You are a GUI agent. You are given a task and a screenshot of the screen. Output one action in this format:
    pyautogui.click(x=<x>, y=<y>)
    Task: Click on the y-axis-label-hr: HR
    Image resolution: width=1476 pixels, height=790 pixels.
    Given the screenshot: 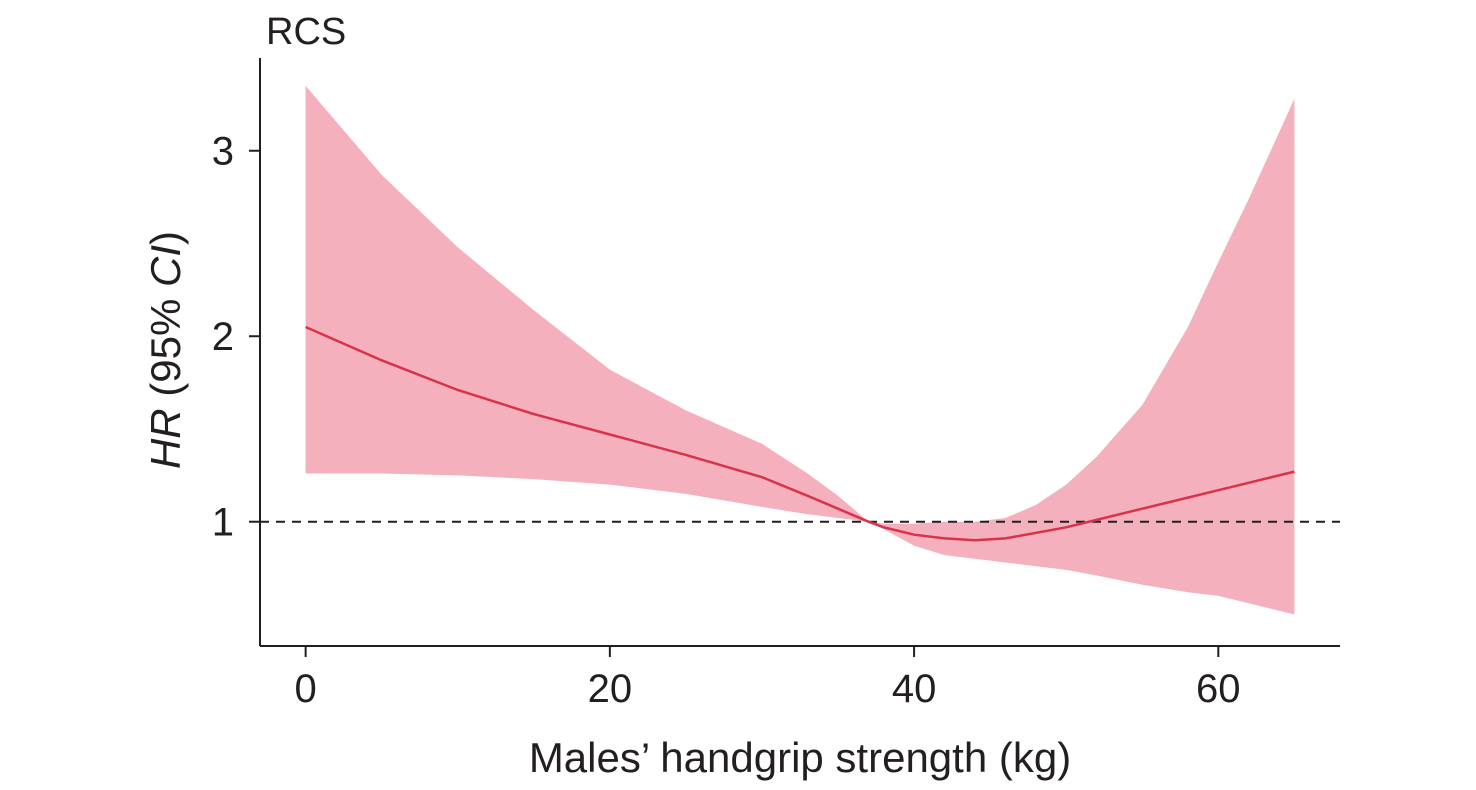 What is the action you would take?
    pyautogui.click(x=165, y=438)
    